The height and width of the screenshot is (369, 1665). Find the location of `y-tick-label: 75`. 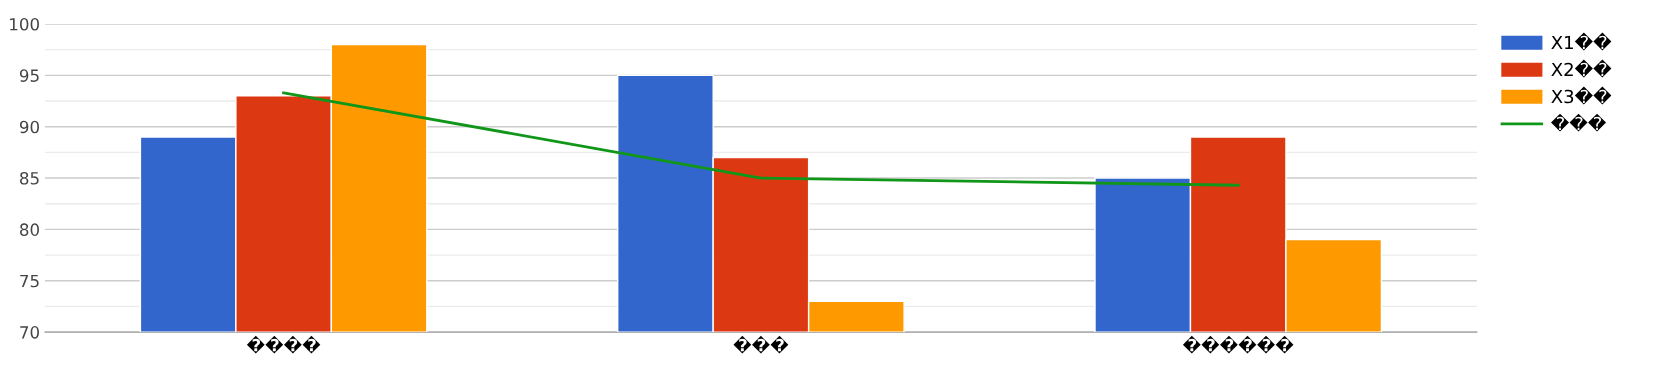

y-tick-label: 75 is located at coordinates (29, 281).